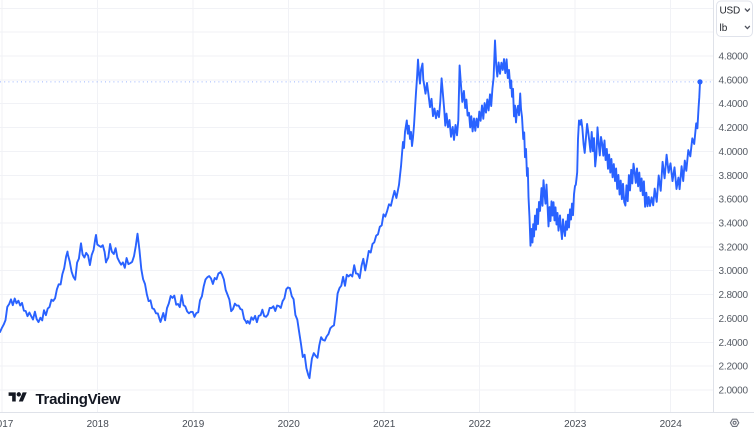  What do you see at coordinates (734, 367) in the screenshot?
I see `svg-text: 2.2000` at bounding box center [734, 367].